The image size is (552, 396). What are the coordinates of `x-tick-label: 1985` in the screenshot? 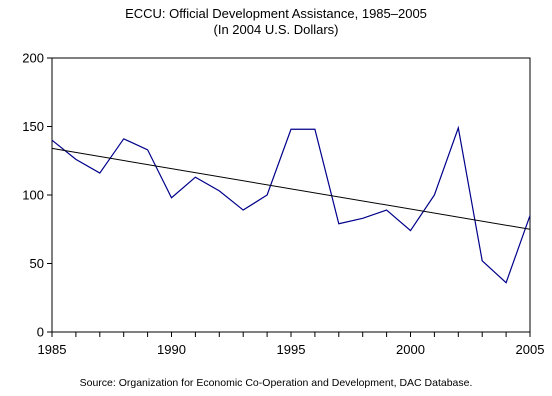 It's located at (52, 349).